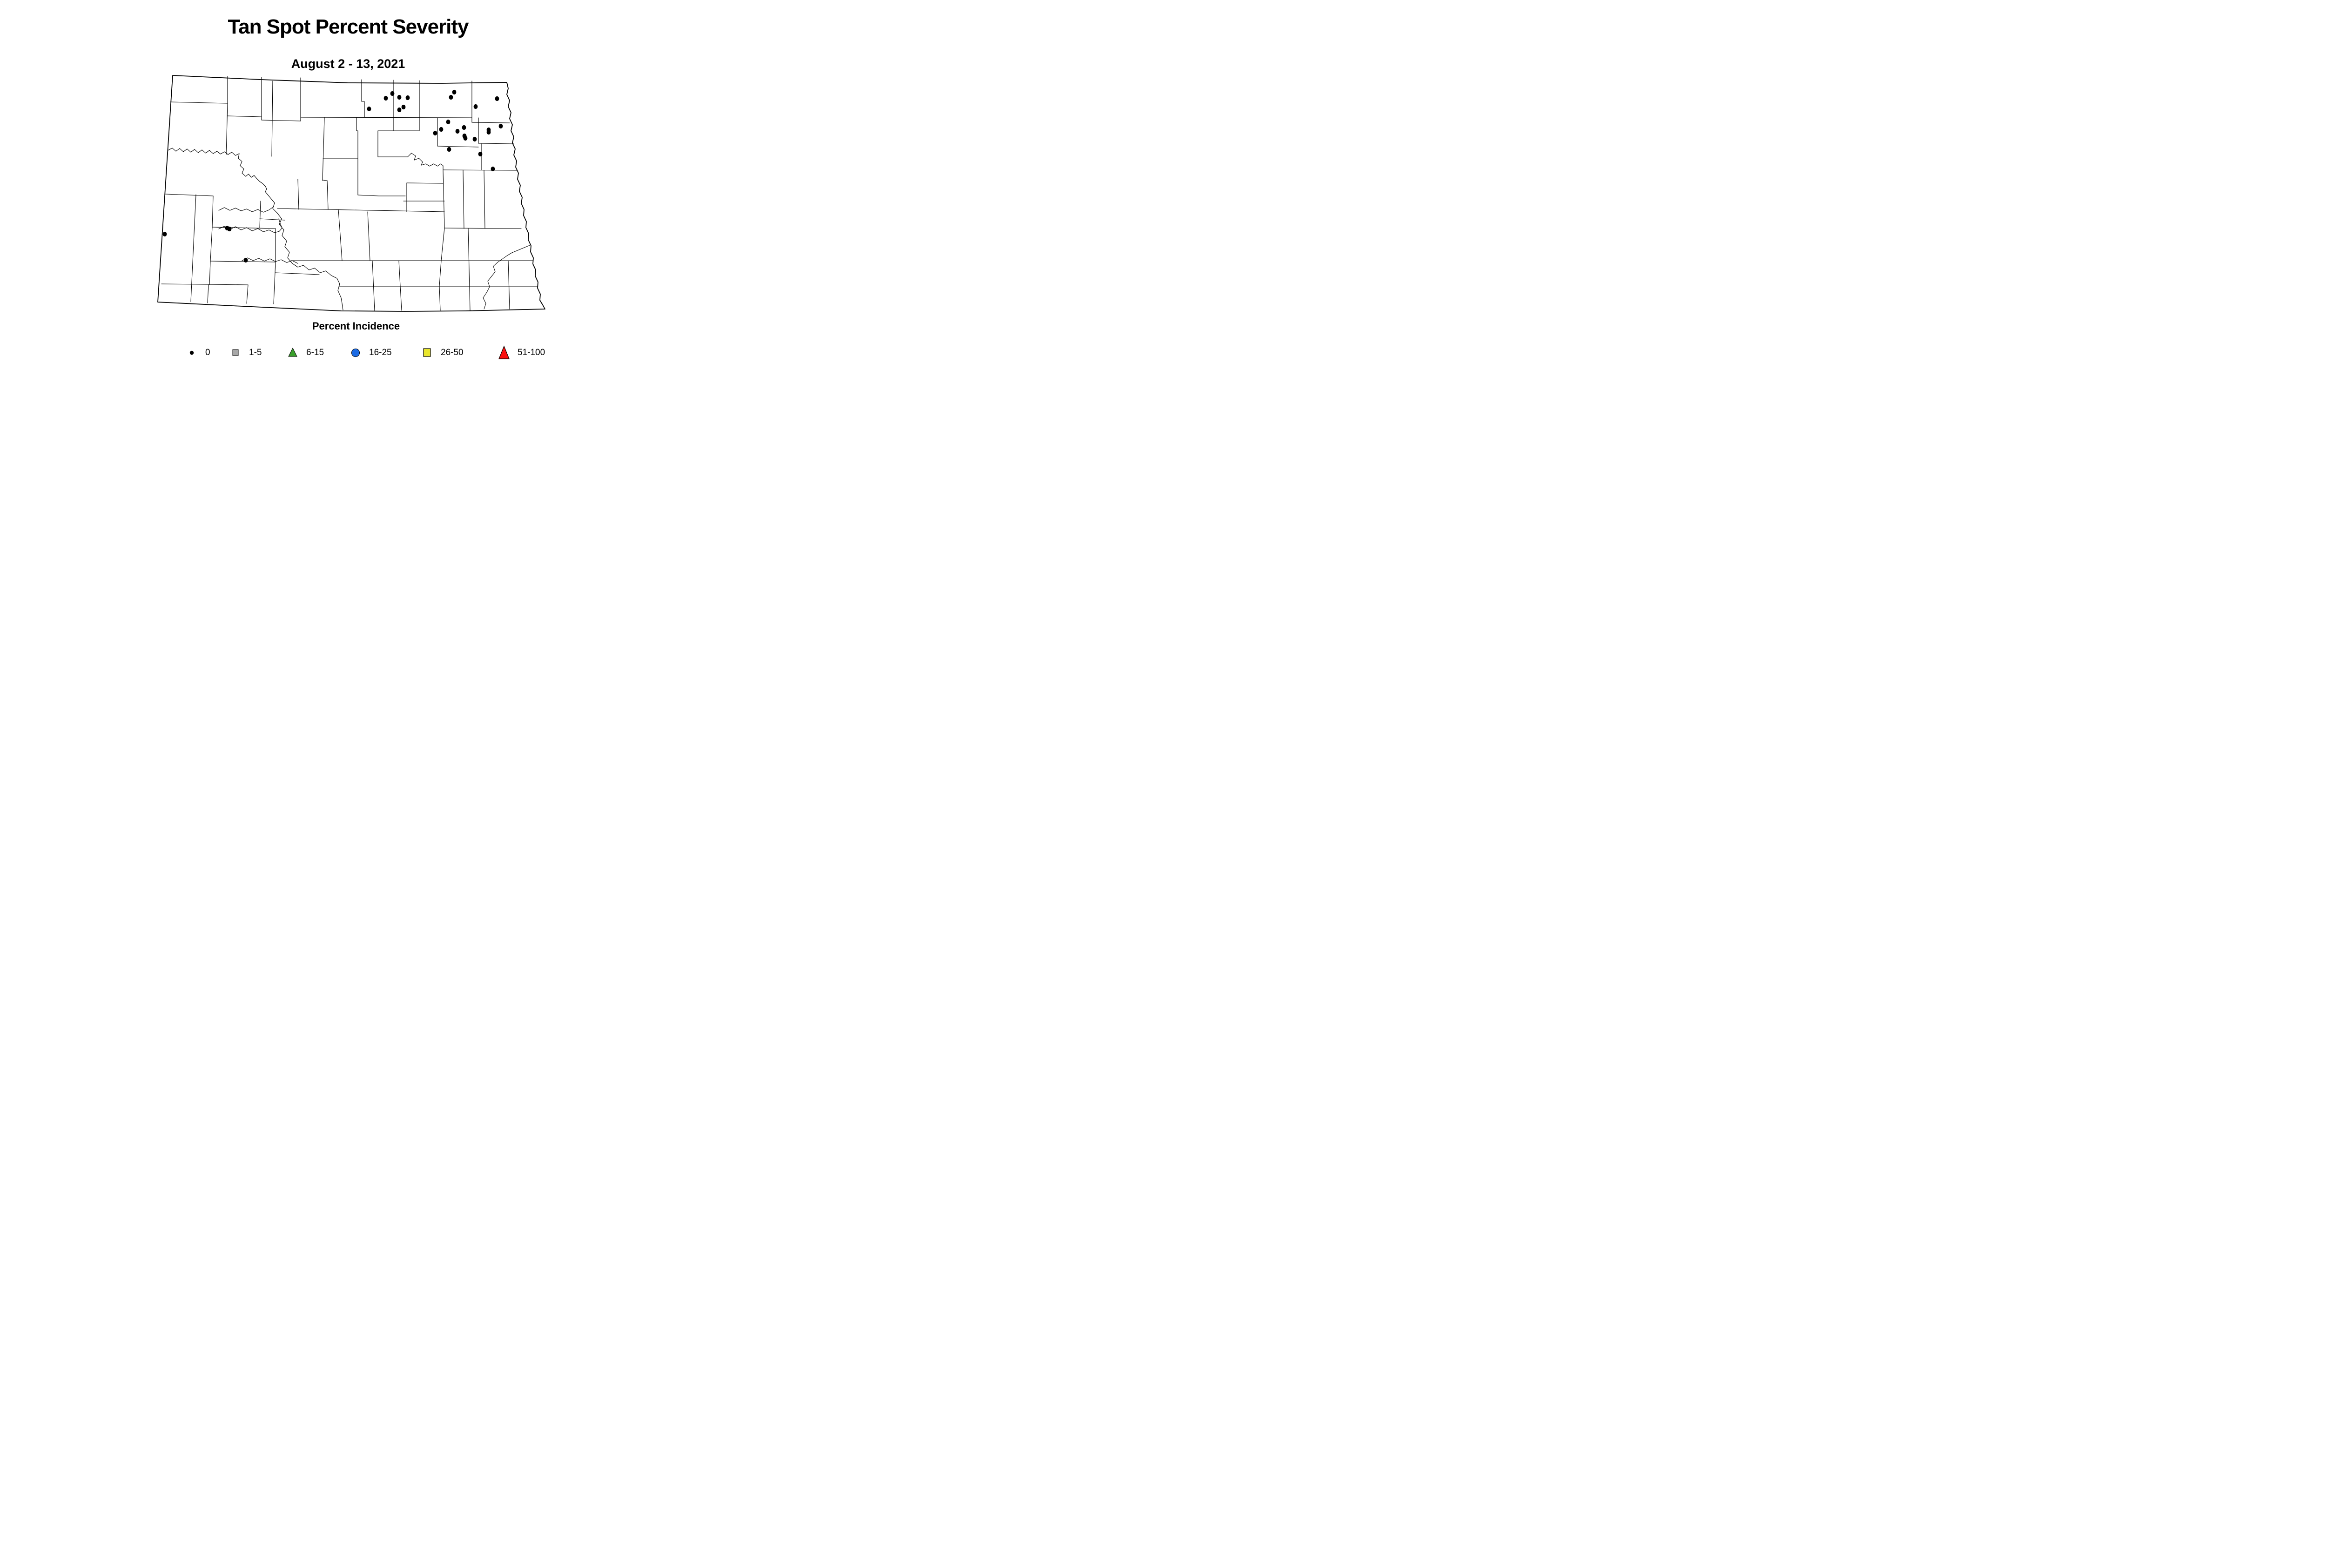 The height and width of the screenshot is (1568, 2327). Describe the element at coordinates (452, 352) in the screenshot. I see `legend-label: 26-50` at that location.